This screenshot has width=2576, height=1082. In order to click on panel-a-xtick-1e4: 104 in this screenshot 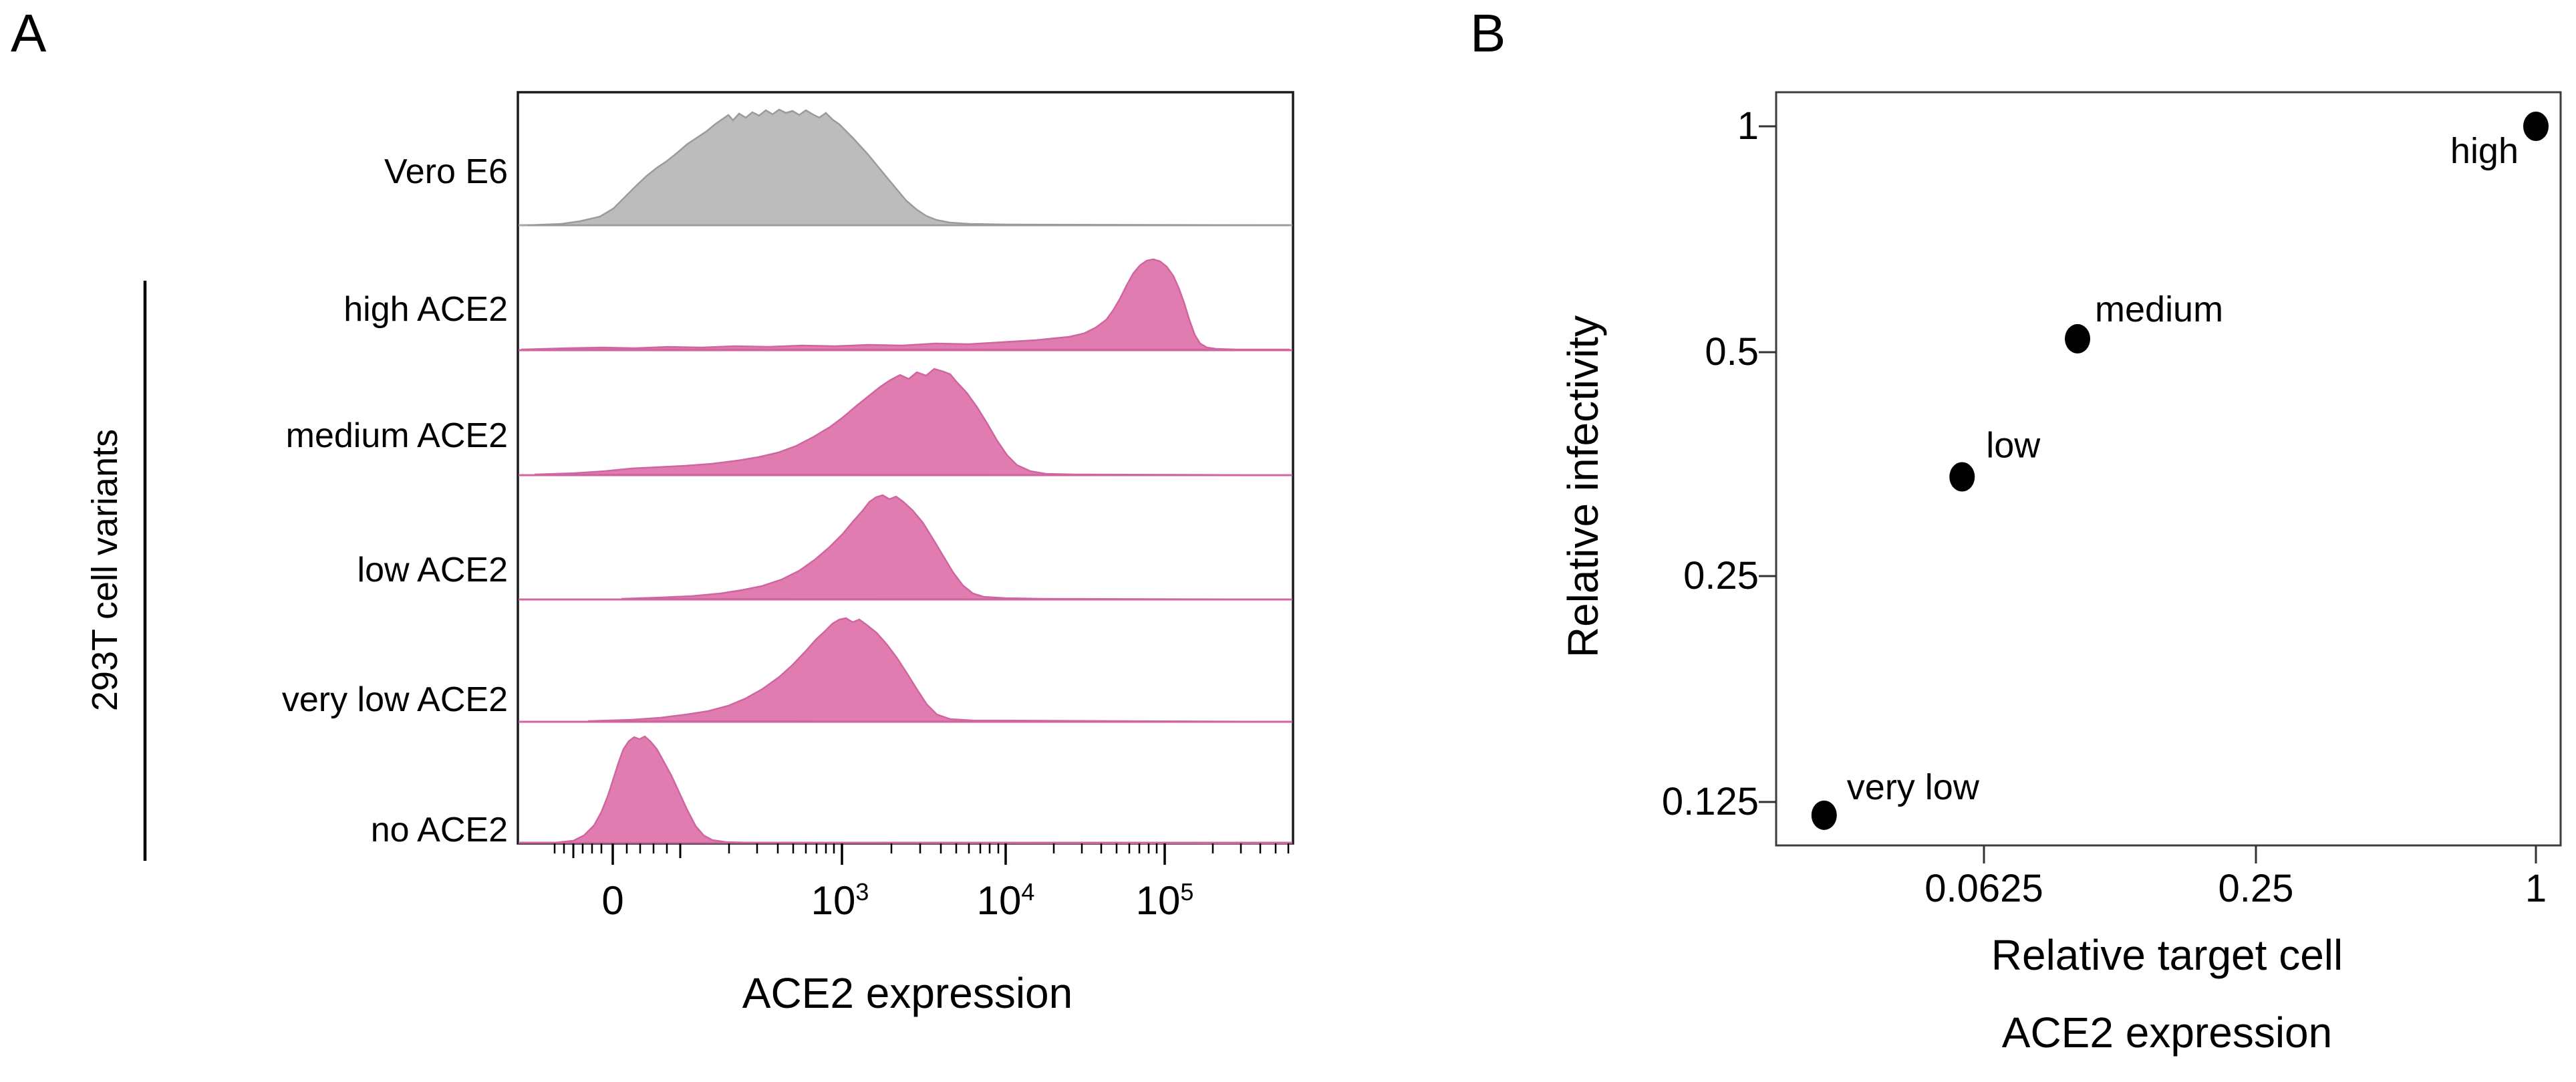, I will do `click(1006, 896)`.